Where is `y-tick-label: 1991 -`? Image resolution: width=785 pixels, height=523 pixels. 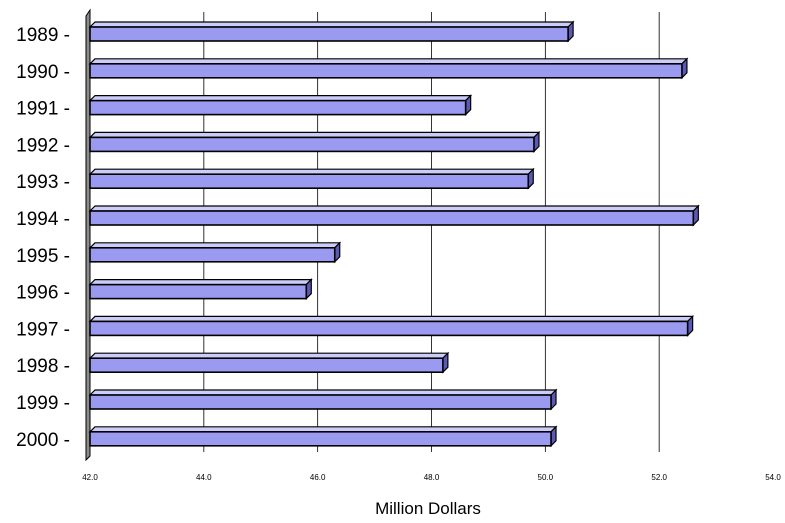 y-tick-label: 1991 - is located at coordinates (43, 109).